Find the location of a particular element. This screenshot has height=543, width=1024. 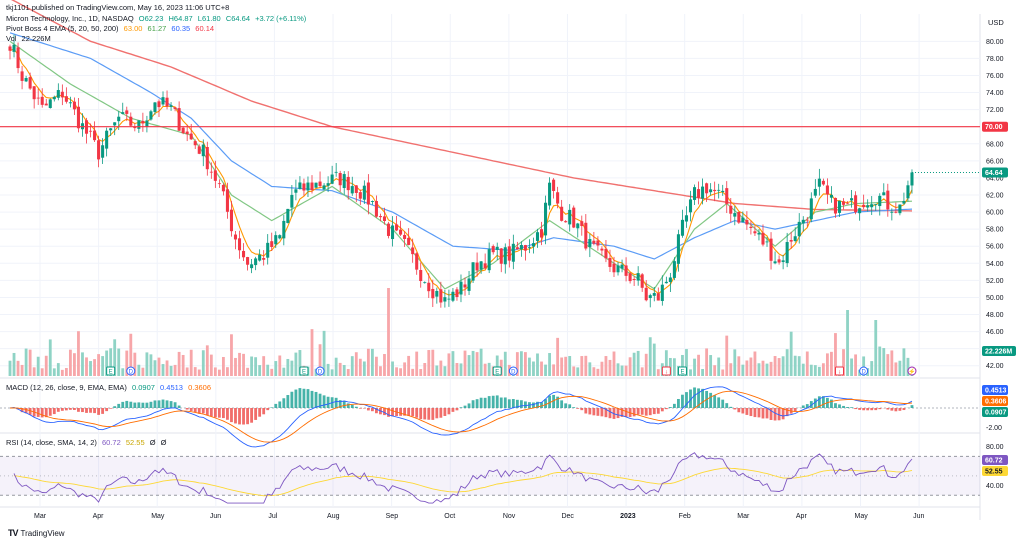

ema50-value: 60.35 is located at coordinates (181, 28).